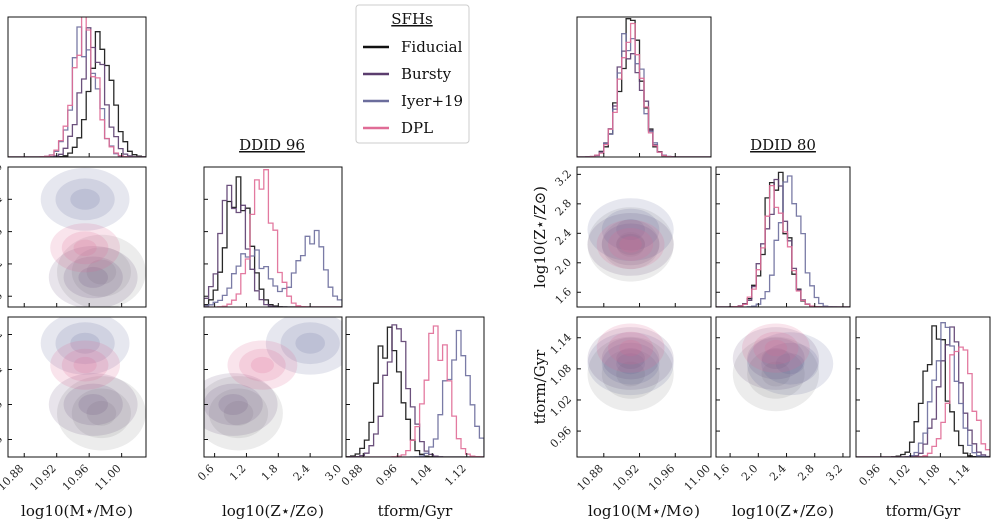 Image resolution: width=996 pixels, height=528 pixels. What do you see at coordinates (540, 237) in the screenshot?
I see `y-axis-label-metallicity: log10(Z⋆/Z⊙)` at bounding box center [540, 237].